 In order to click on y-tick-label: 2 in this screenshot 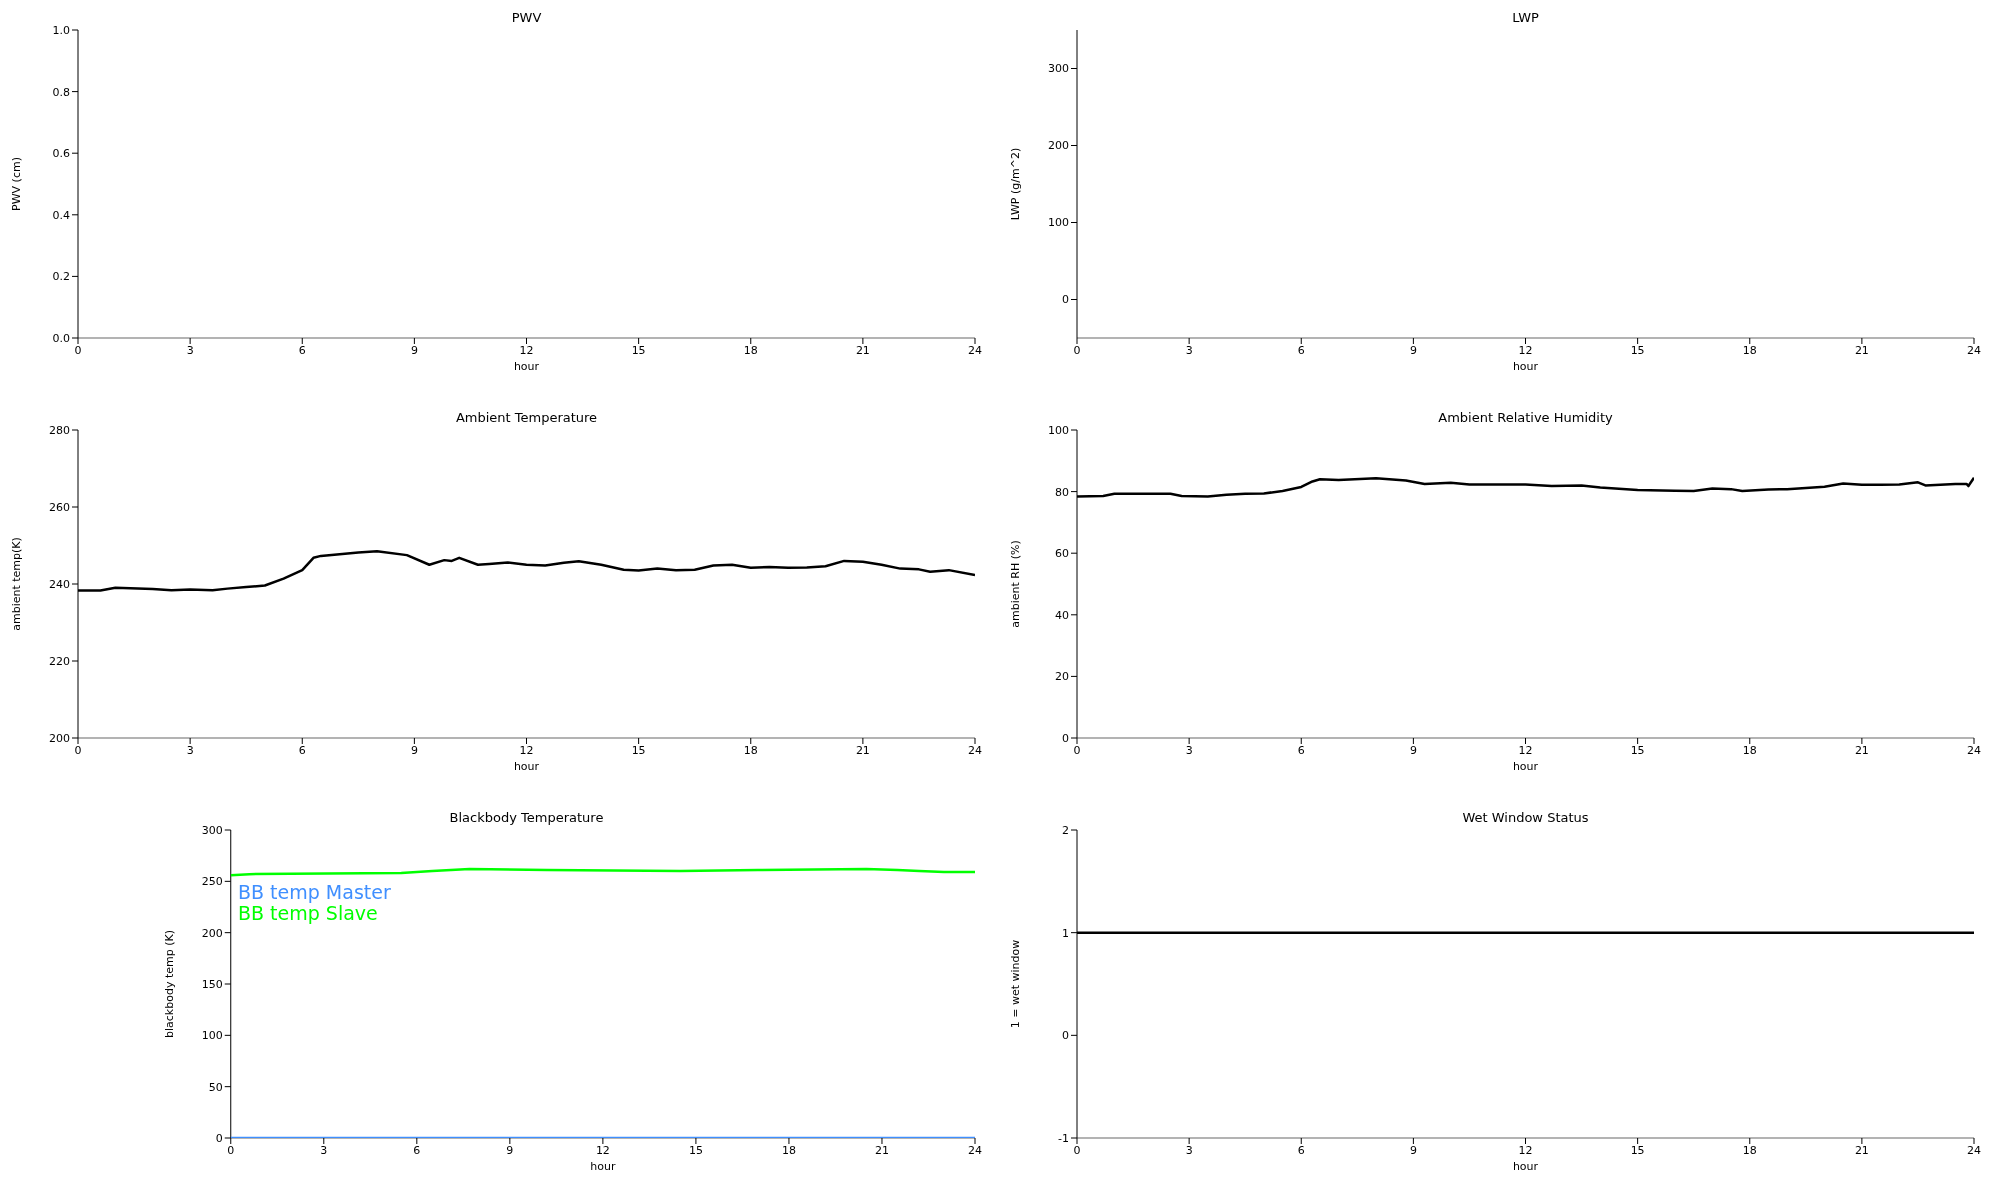, I will do `click(1065, 830)`.